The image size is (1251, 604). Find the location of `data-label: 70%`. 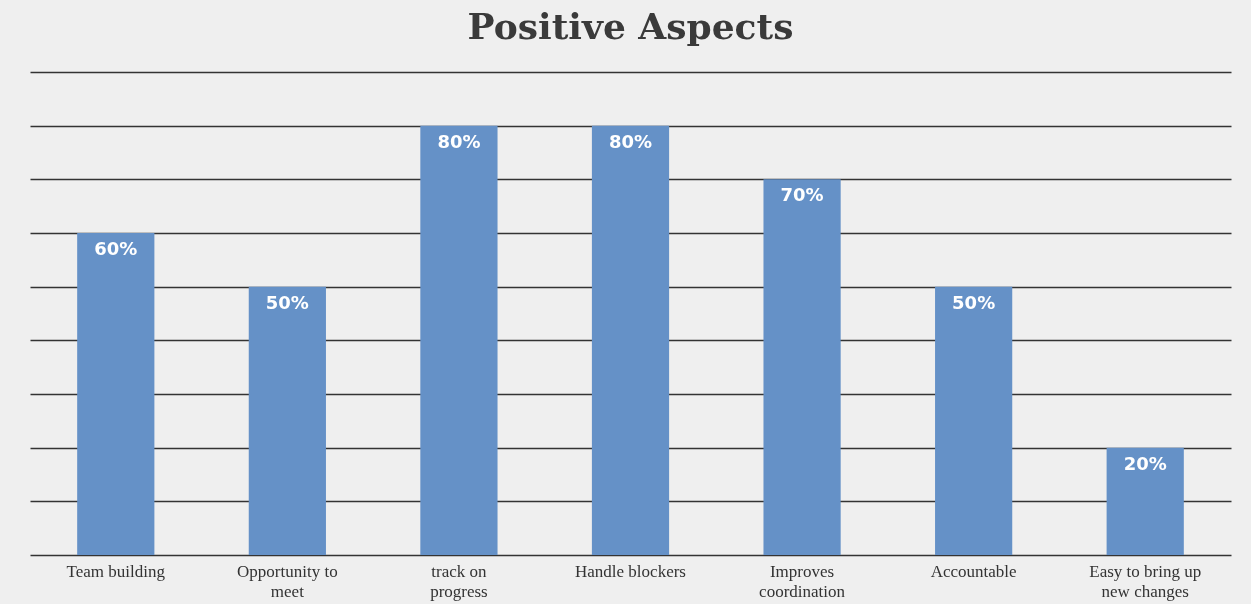

data-label: 70% is located at coordinates (802, 195).